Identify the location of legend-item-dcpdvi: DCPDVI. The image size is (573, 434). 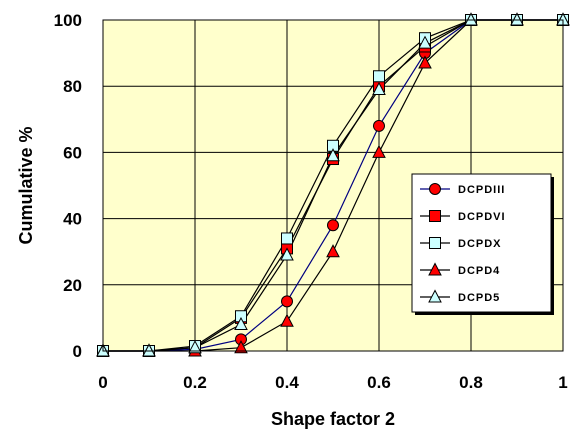
(463, 216).